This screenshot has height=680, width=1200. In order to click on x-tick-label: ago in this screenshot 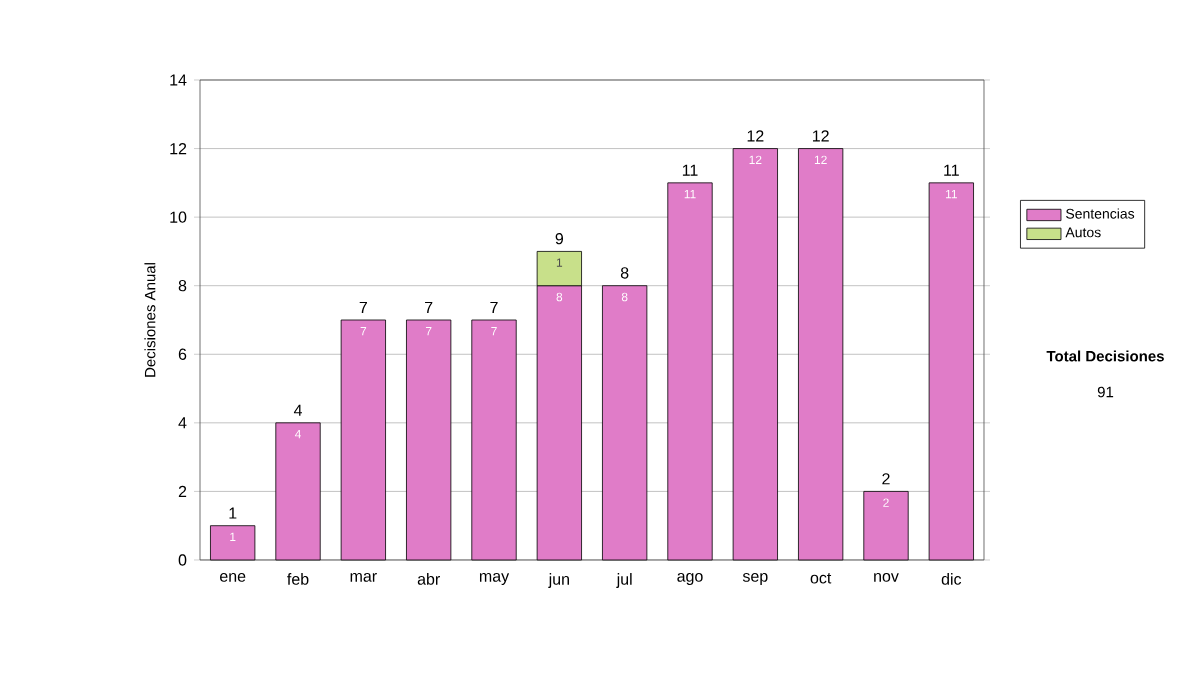, I will do `click(690, 579)`.